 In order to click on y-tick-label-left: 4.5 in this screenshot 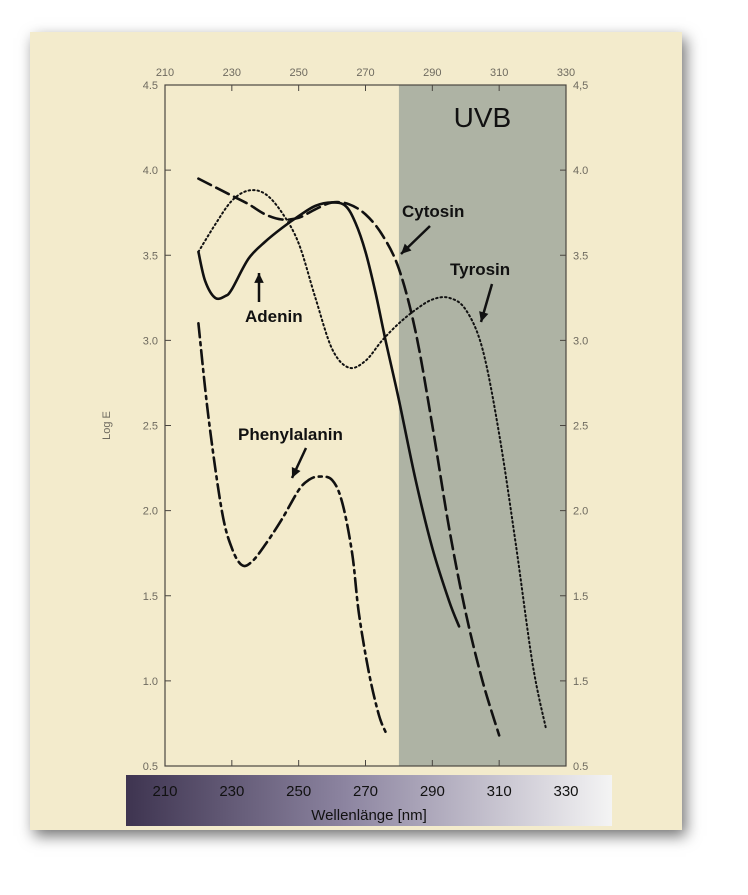, I will do `click(150, 86)`.